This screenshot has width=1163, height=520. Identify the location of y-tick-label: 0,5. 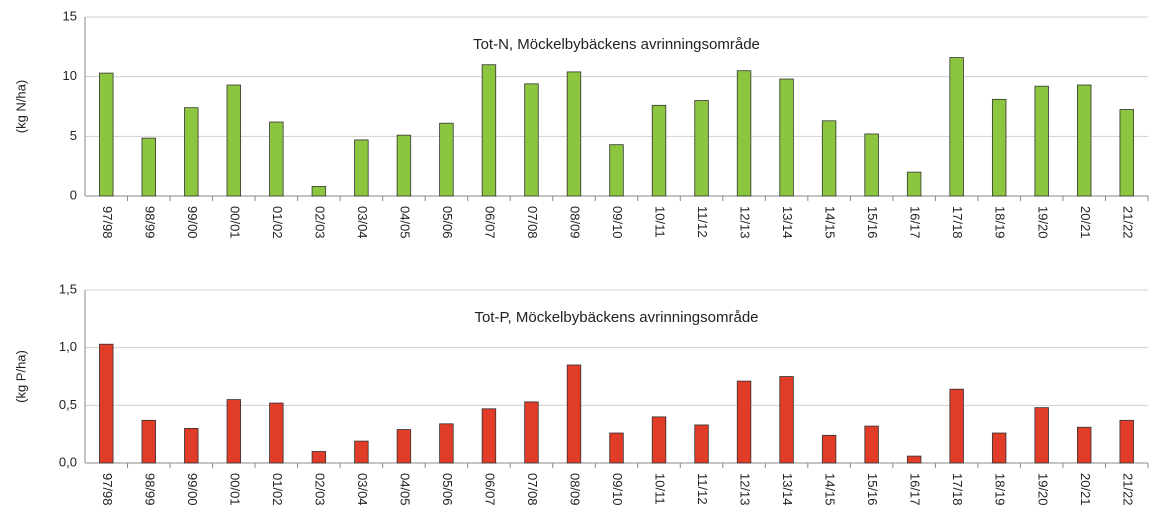
(68, 404).